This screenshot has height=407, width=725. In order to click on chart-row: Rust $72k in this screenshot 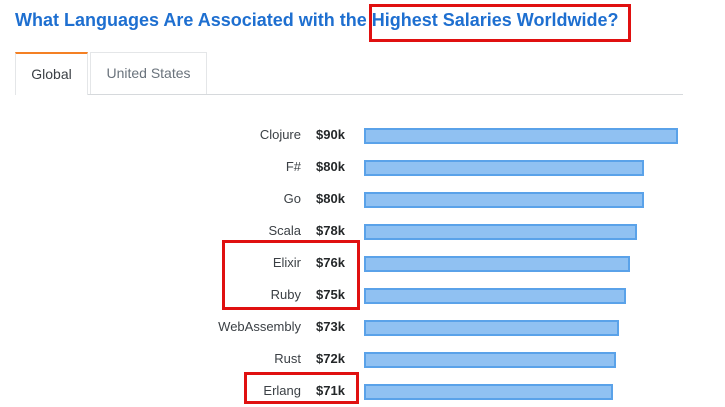, I will do `click(362, 359)`.